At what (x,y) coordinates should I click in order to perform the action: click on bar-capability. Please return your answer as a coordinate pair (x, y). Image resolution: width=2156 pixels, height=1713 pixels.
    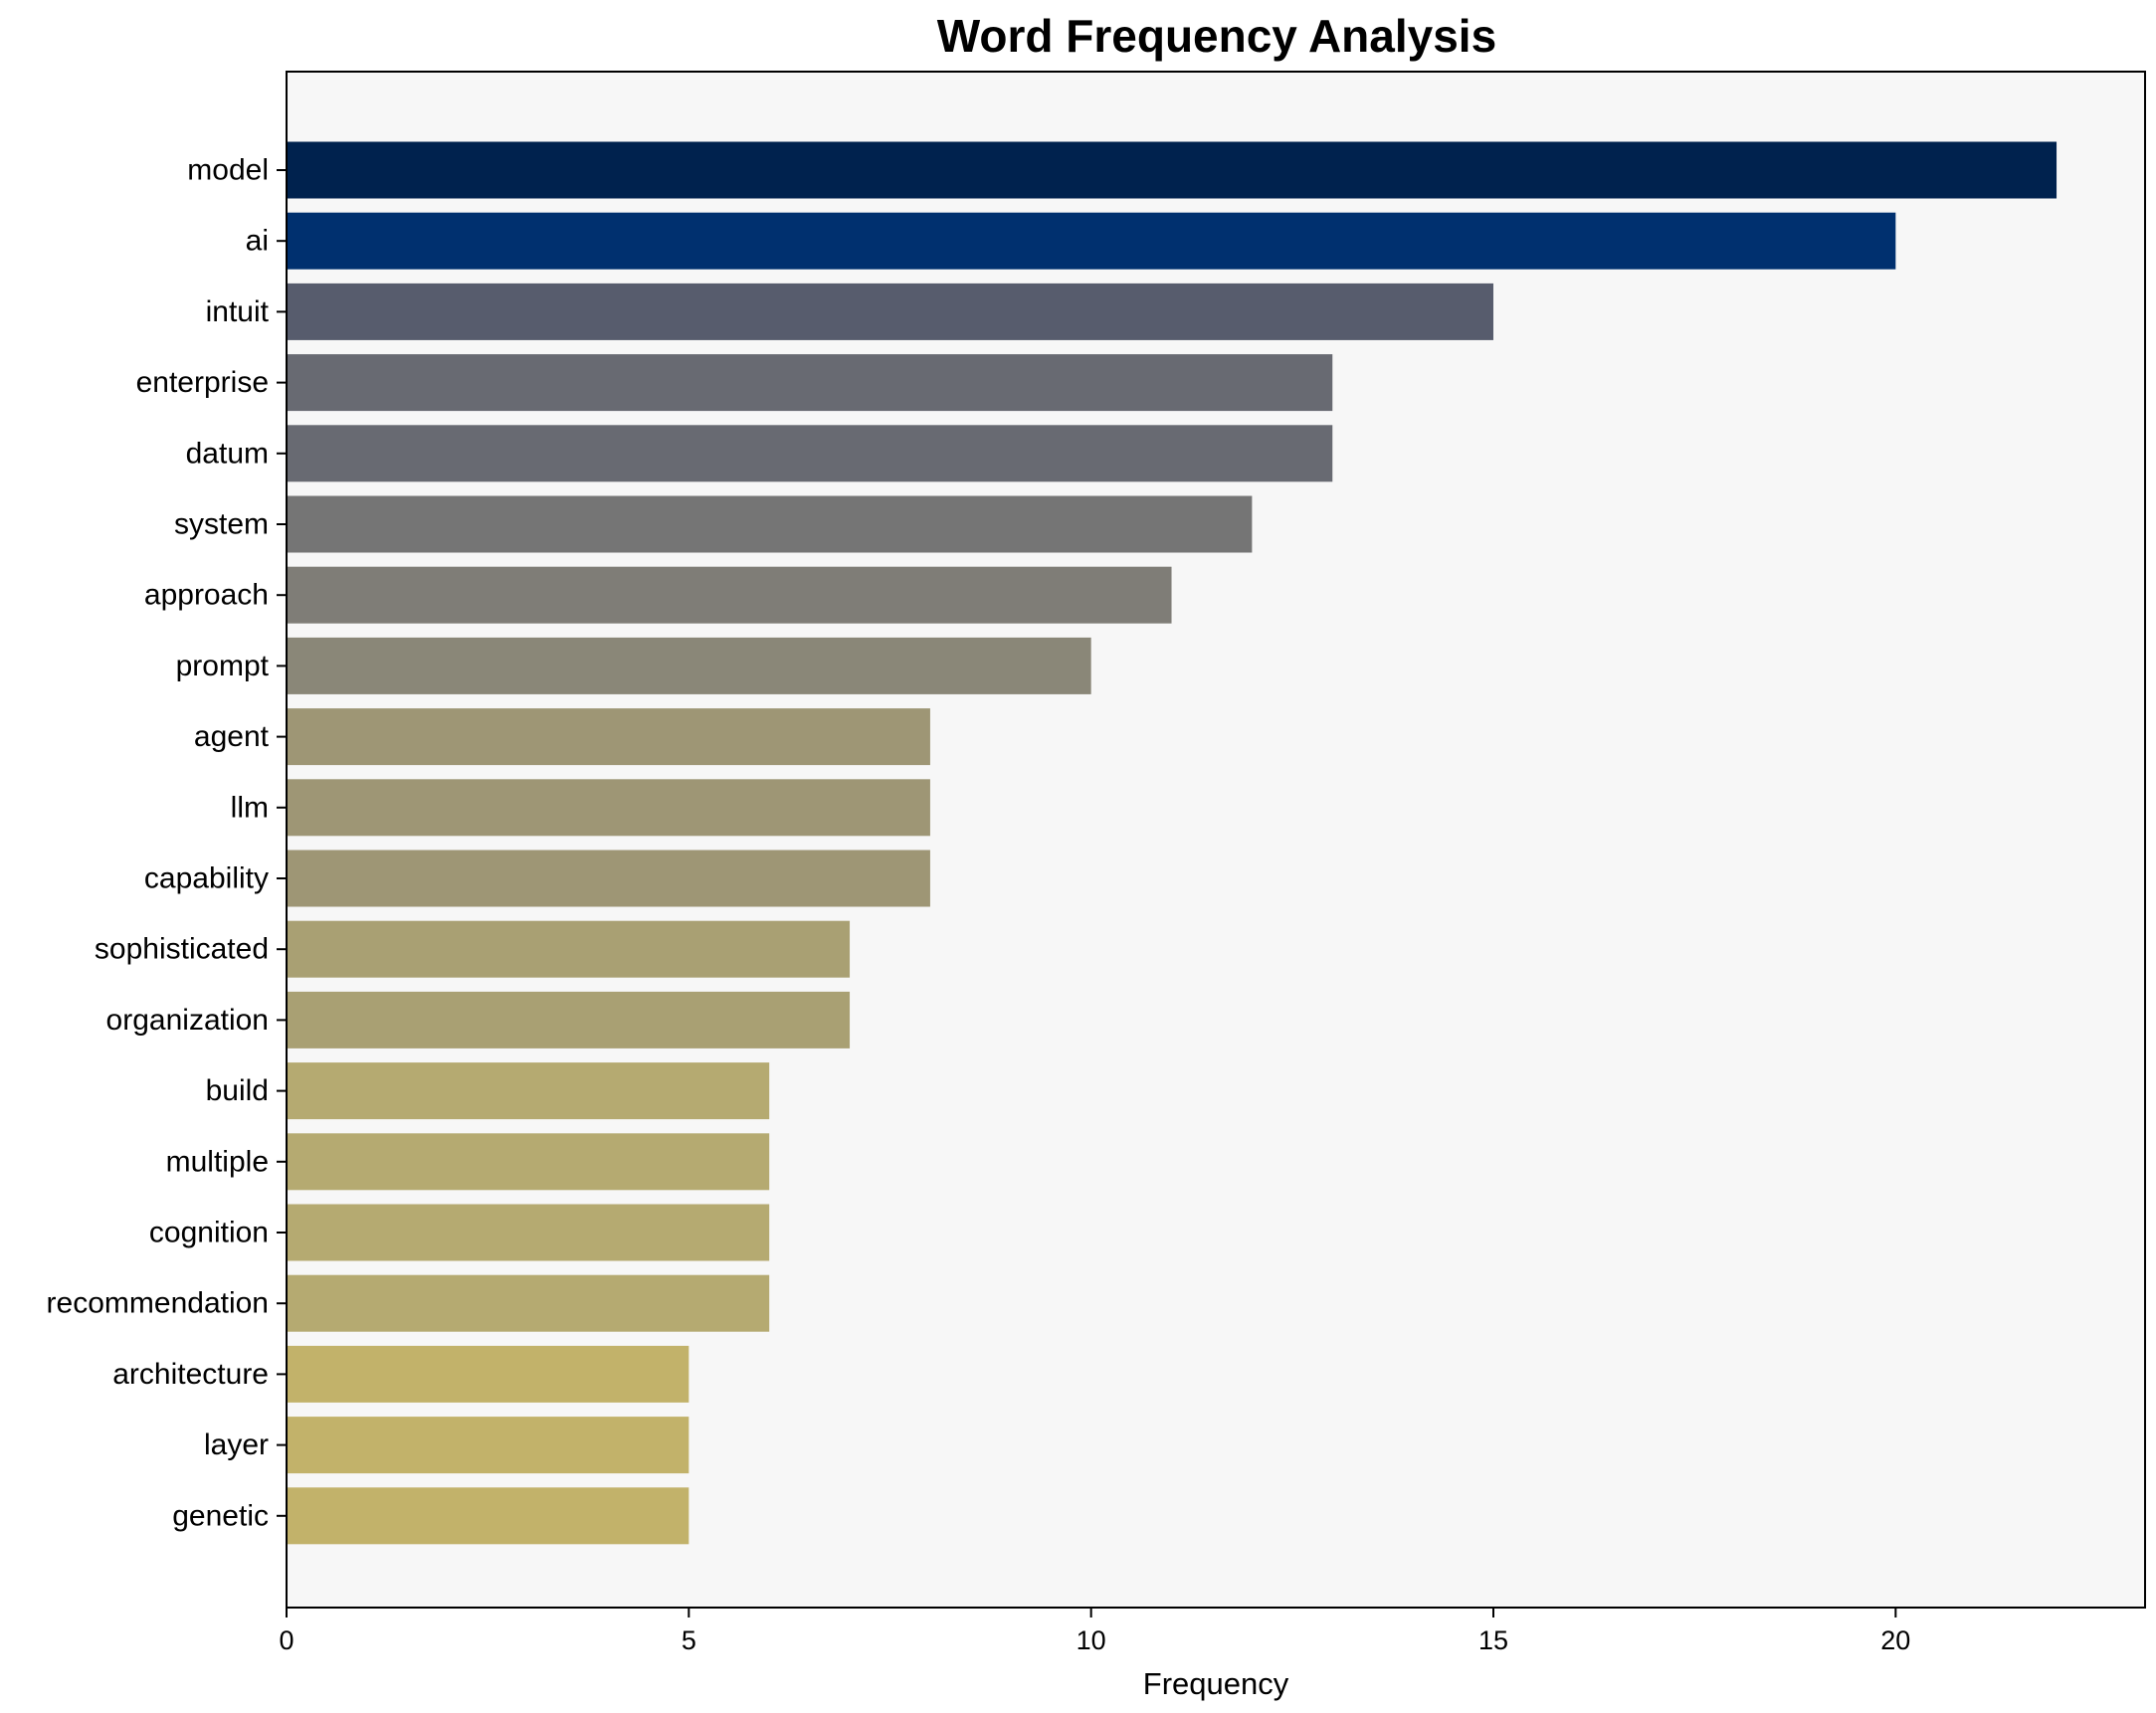
    Looking at the image, I should click on (608, 879).